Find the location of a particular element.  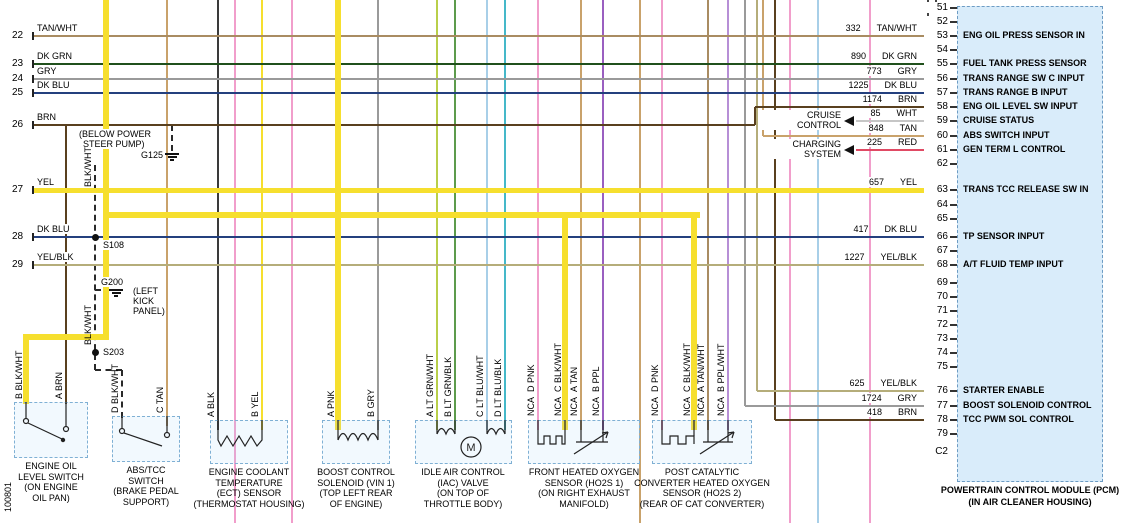

component-name-line: ENGINE OIL is located at coordinates (51, 466).